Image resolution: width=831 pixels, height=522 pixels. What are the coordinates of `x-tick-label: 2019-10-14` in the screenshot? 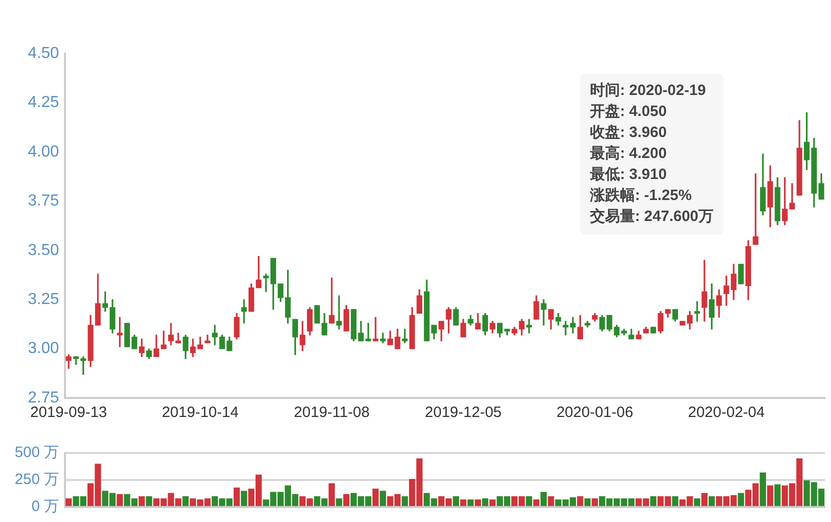 It's located at (200, 413).